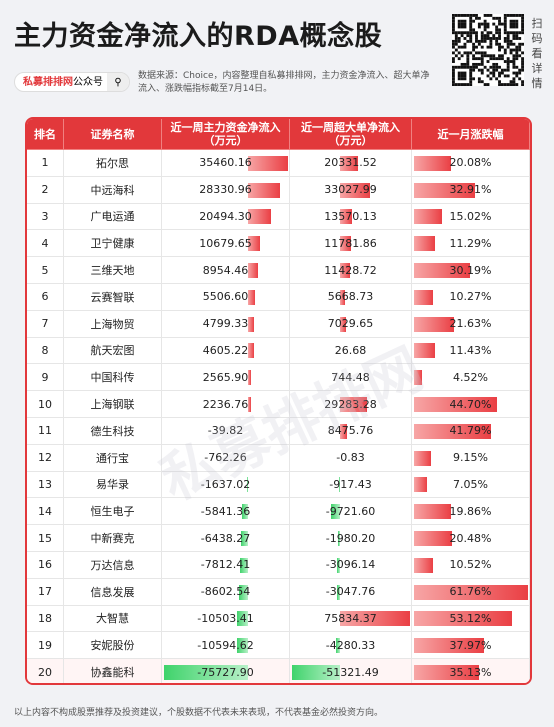 This screenshot has height=727, width=554. Describe the element at coordinates (537, 53) in the screenshot. I see `qr-caption: 扫码看详情` at that location.